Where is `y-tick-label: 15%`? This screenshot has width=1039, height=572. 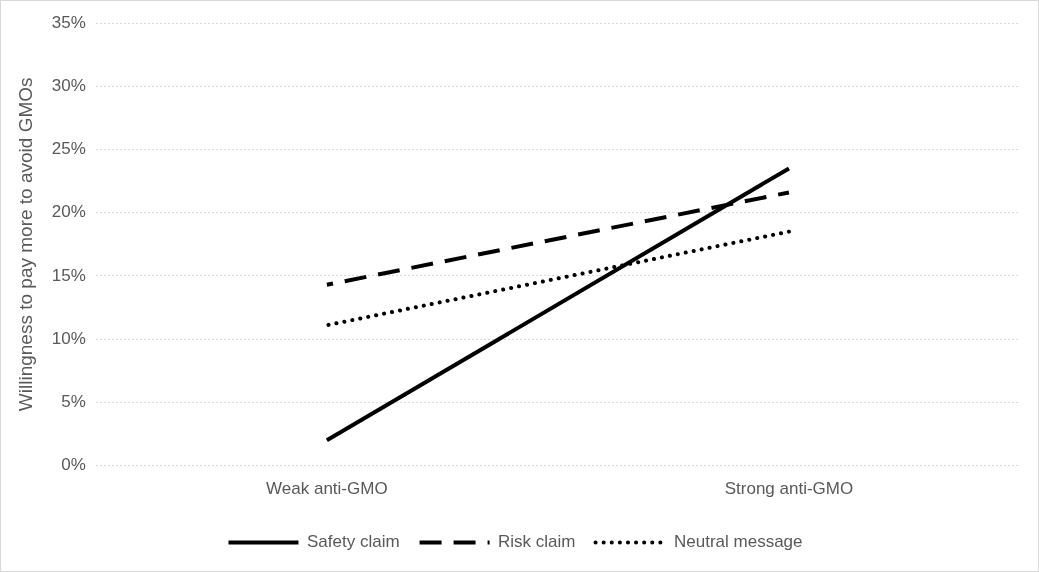
y-tick-label: 15% is located at coordinates (68, 275).